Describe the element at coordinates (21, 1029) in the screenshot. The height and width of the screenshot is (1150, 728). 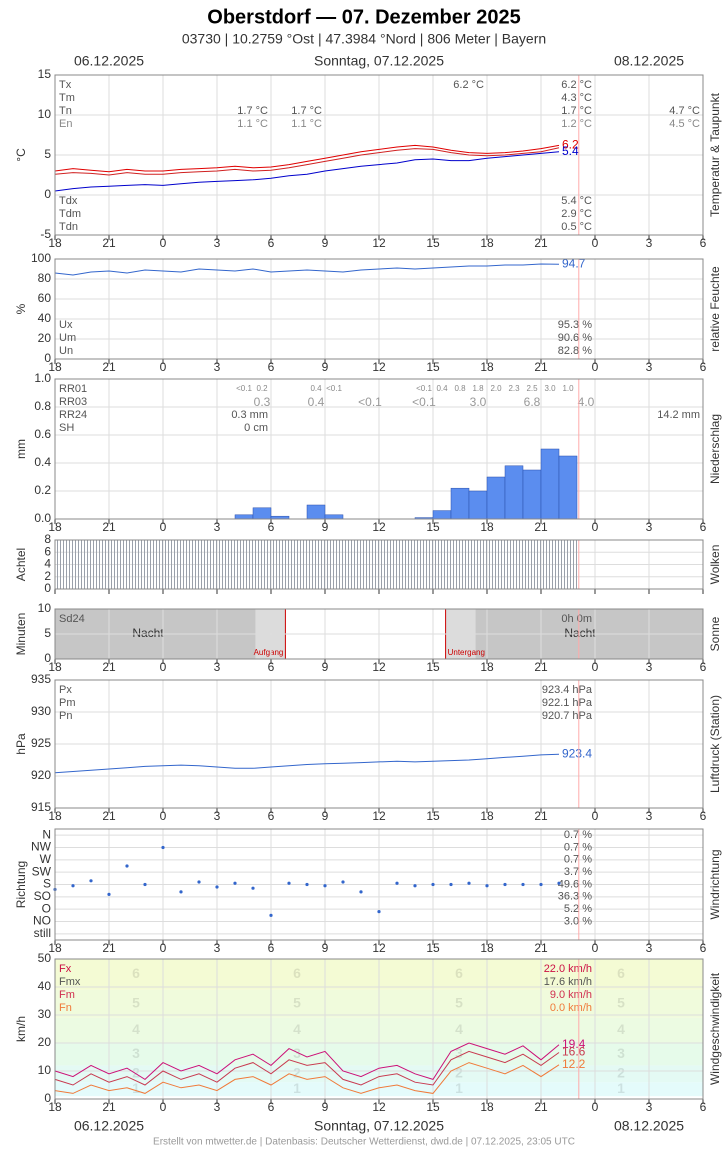
I see `y-axis-label: km/h` at that location.